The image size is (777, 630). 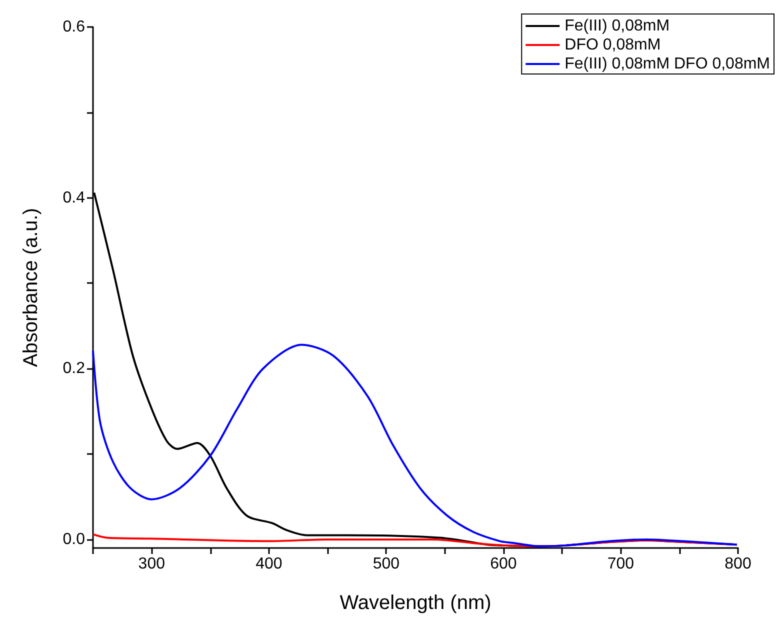 What do you see at coordinates (620, 564) in the screenshot?
I see `x-tick-label: 700` at bounding box center [620, 564].